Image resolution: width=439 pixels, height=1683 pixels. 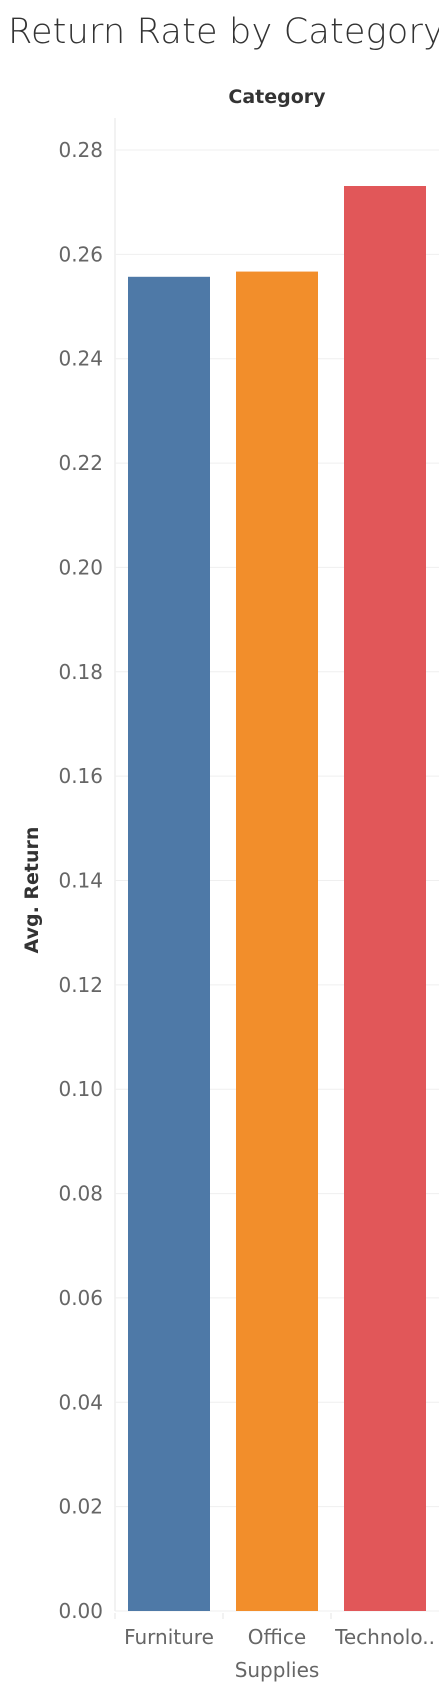 What do you see at coordinates (32, 890) in the screenshot?
I see `y-axis-title: Avg. Return` at bounding box center [32, 890].